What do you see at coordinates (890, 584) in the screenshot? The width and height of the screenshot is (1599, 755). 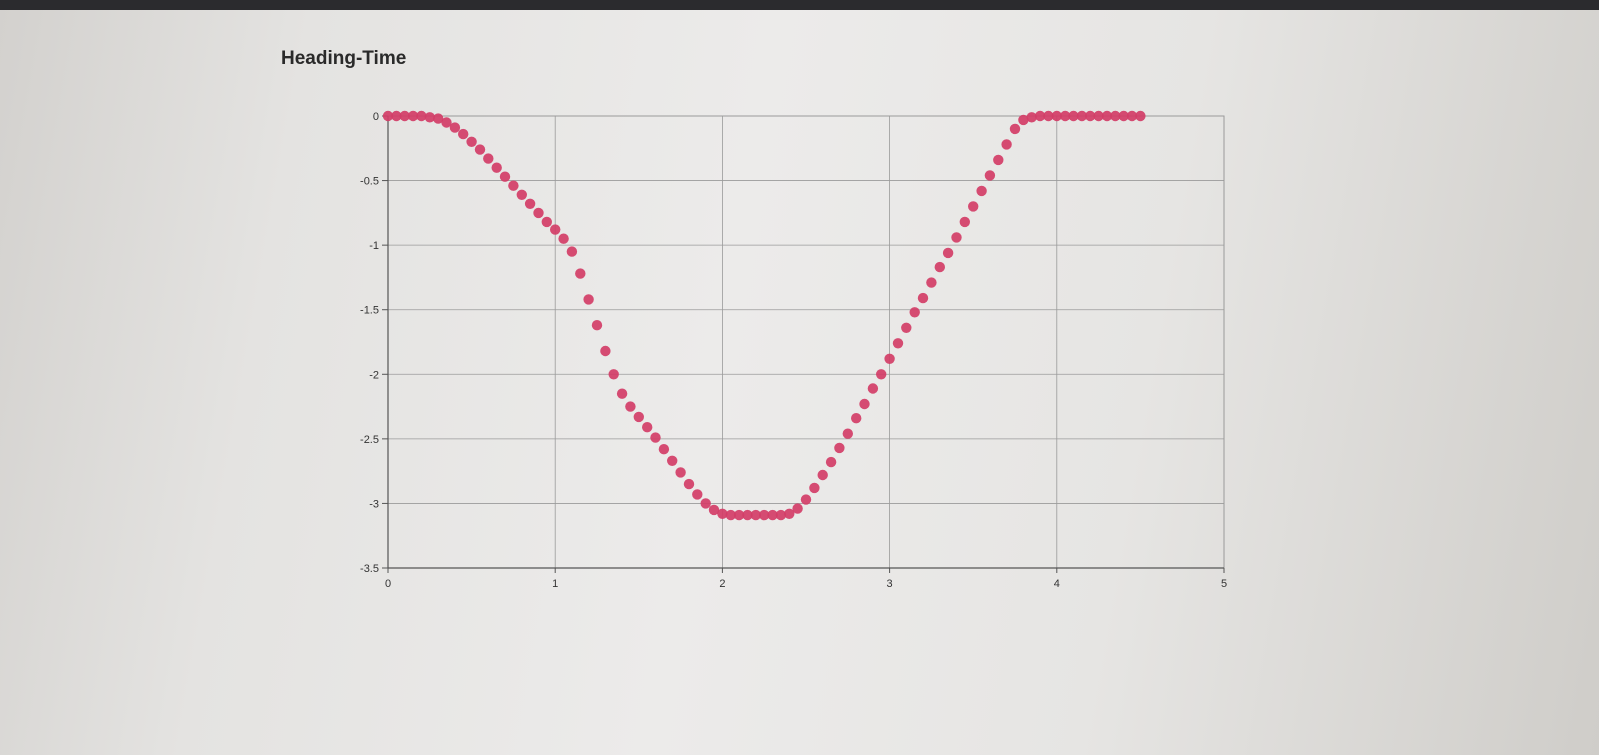 I see `x-tick-label: 3` at bounding box center [890, 584].